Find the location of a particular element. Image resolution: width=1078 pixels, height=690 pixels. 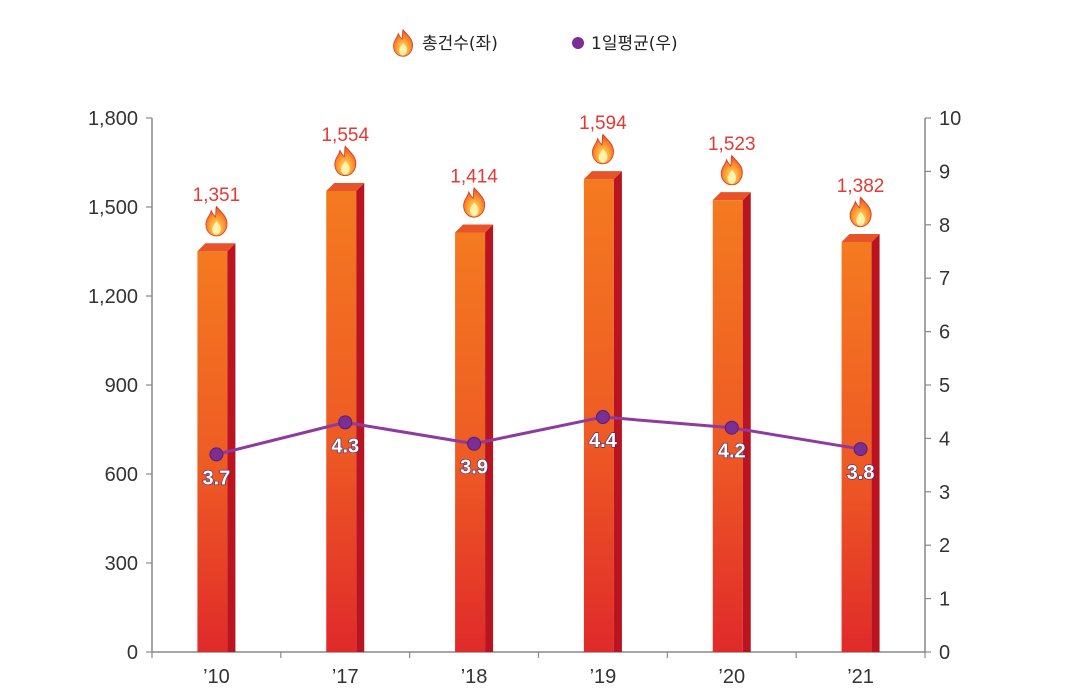

left-tick-label: 0 is located at coordinates (132, 653).